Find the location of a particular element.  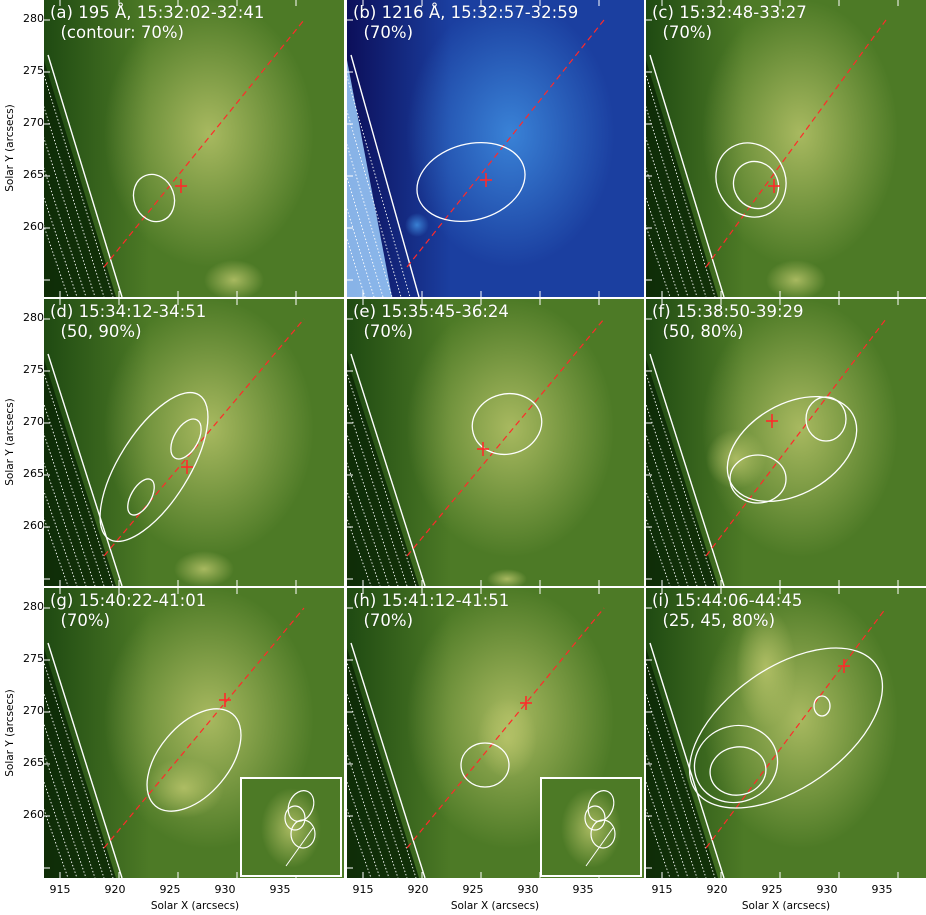

x-tick-label: 935 is located at coordinates (882, 889).